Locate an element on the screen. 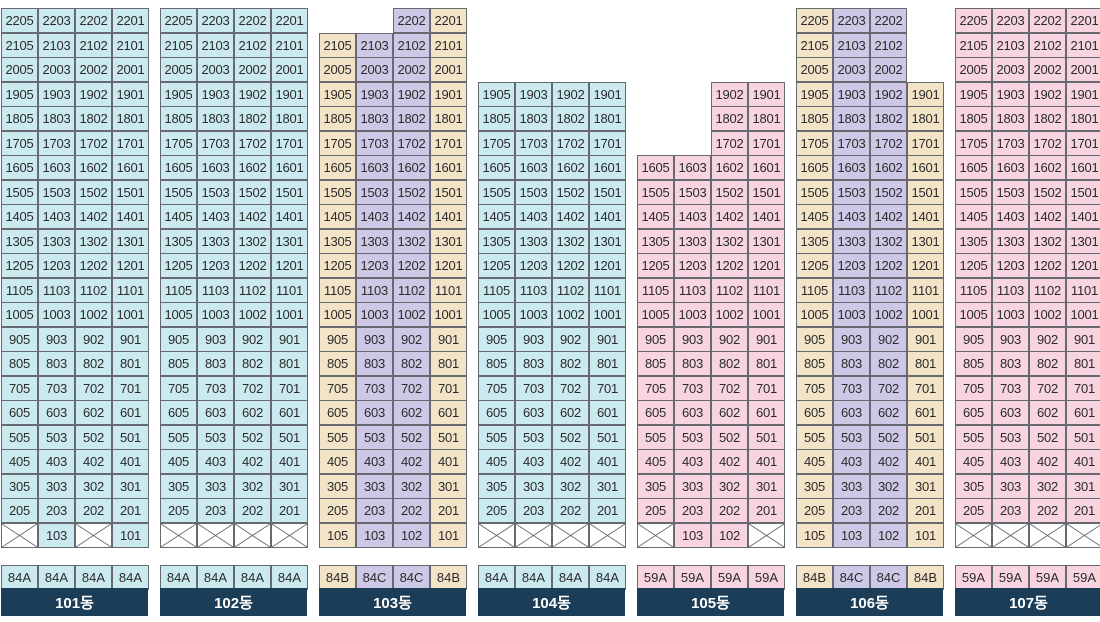 The image size is (1100, 622). unit-cell: 2105 is located at coordinates (178, 45).